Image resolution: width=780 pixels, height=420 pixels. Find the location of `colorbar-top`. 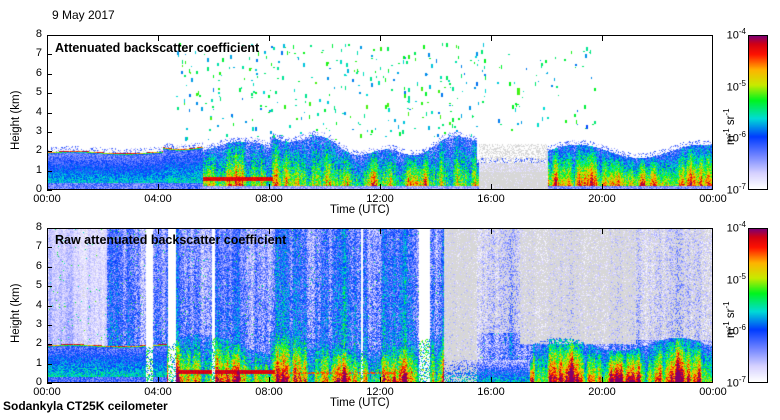

colorbar-top is located at coordinates (758, 112).